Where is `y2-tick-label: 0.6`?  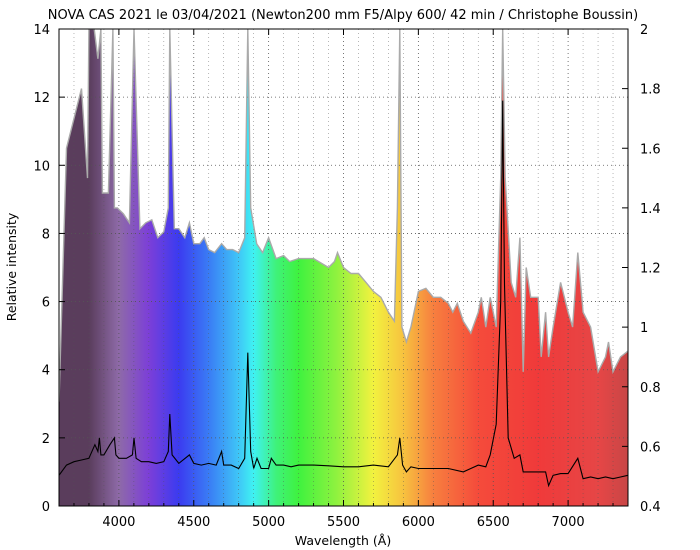
y2-tick-label: 0.6 is located at coordinates (650, 447).